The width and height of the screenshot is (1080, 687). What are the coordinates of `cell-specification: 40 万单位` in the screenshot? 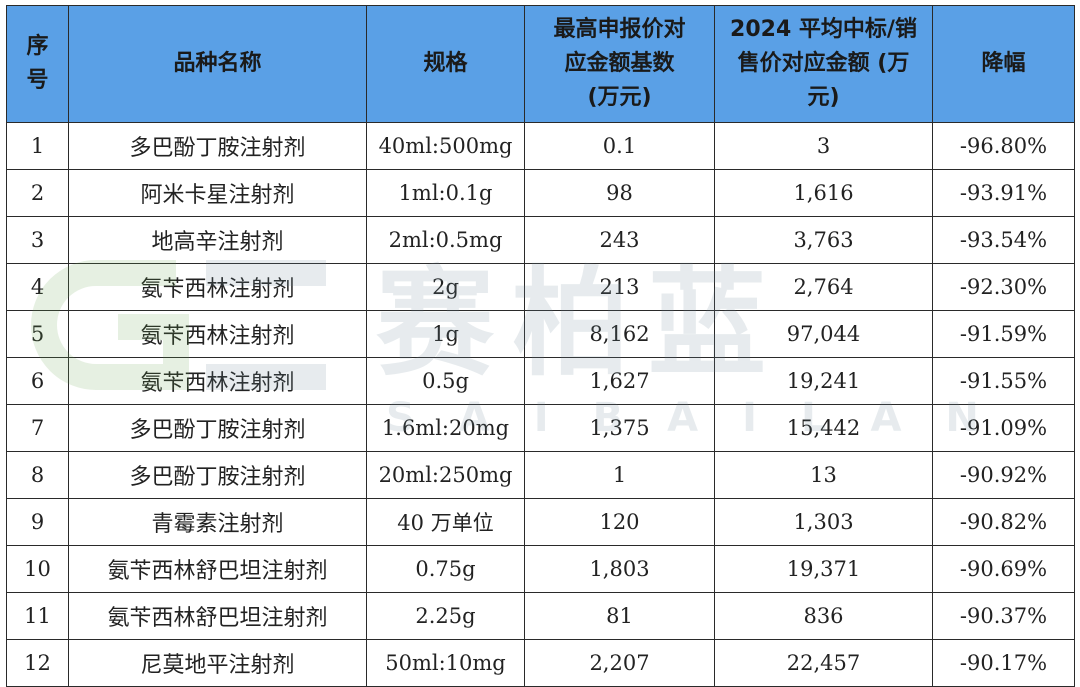 It's located at (445, 522).